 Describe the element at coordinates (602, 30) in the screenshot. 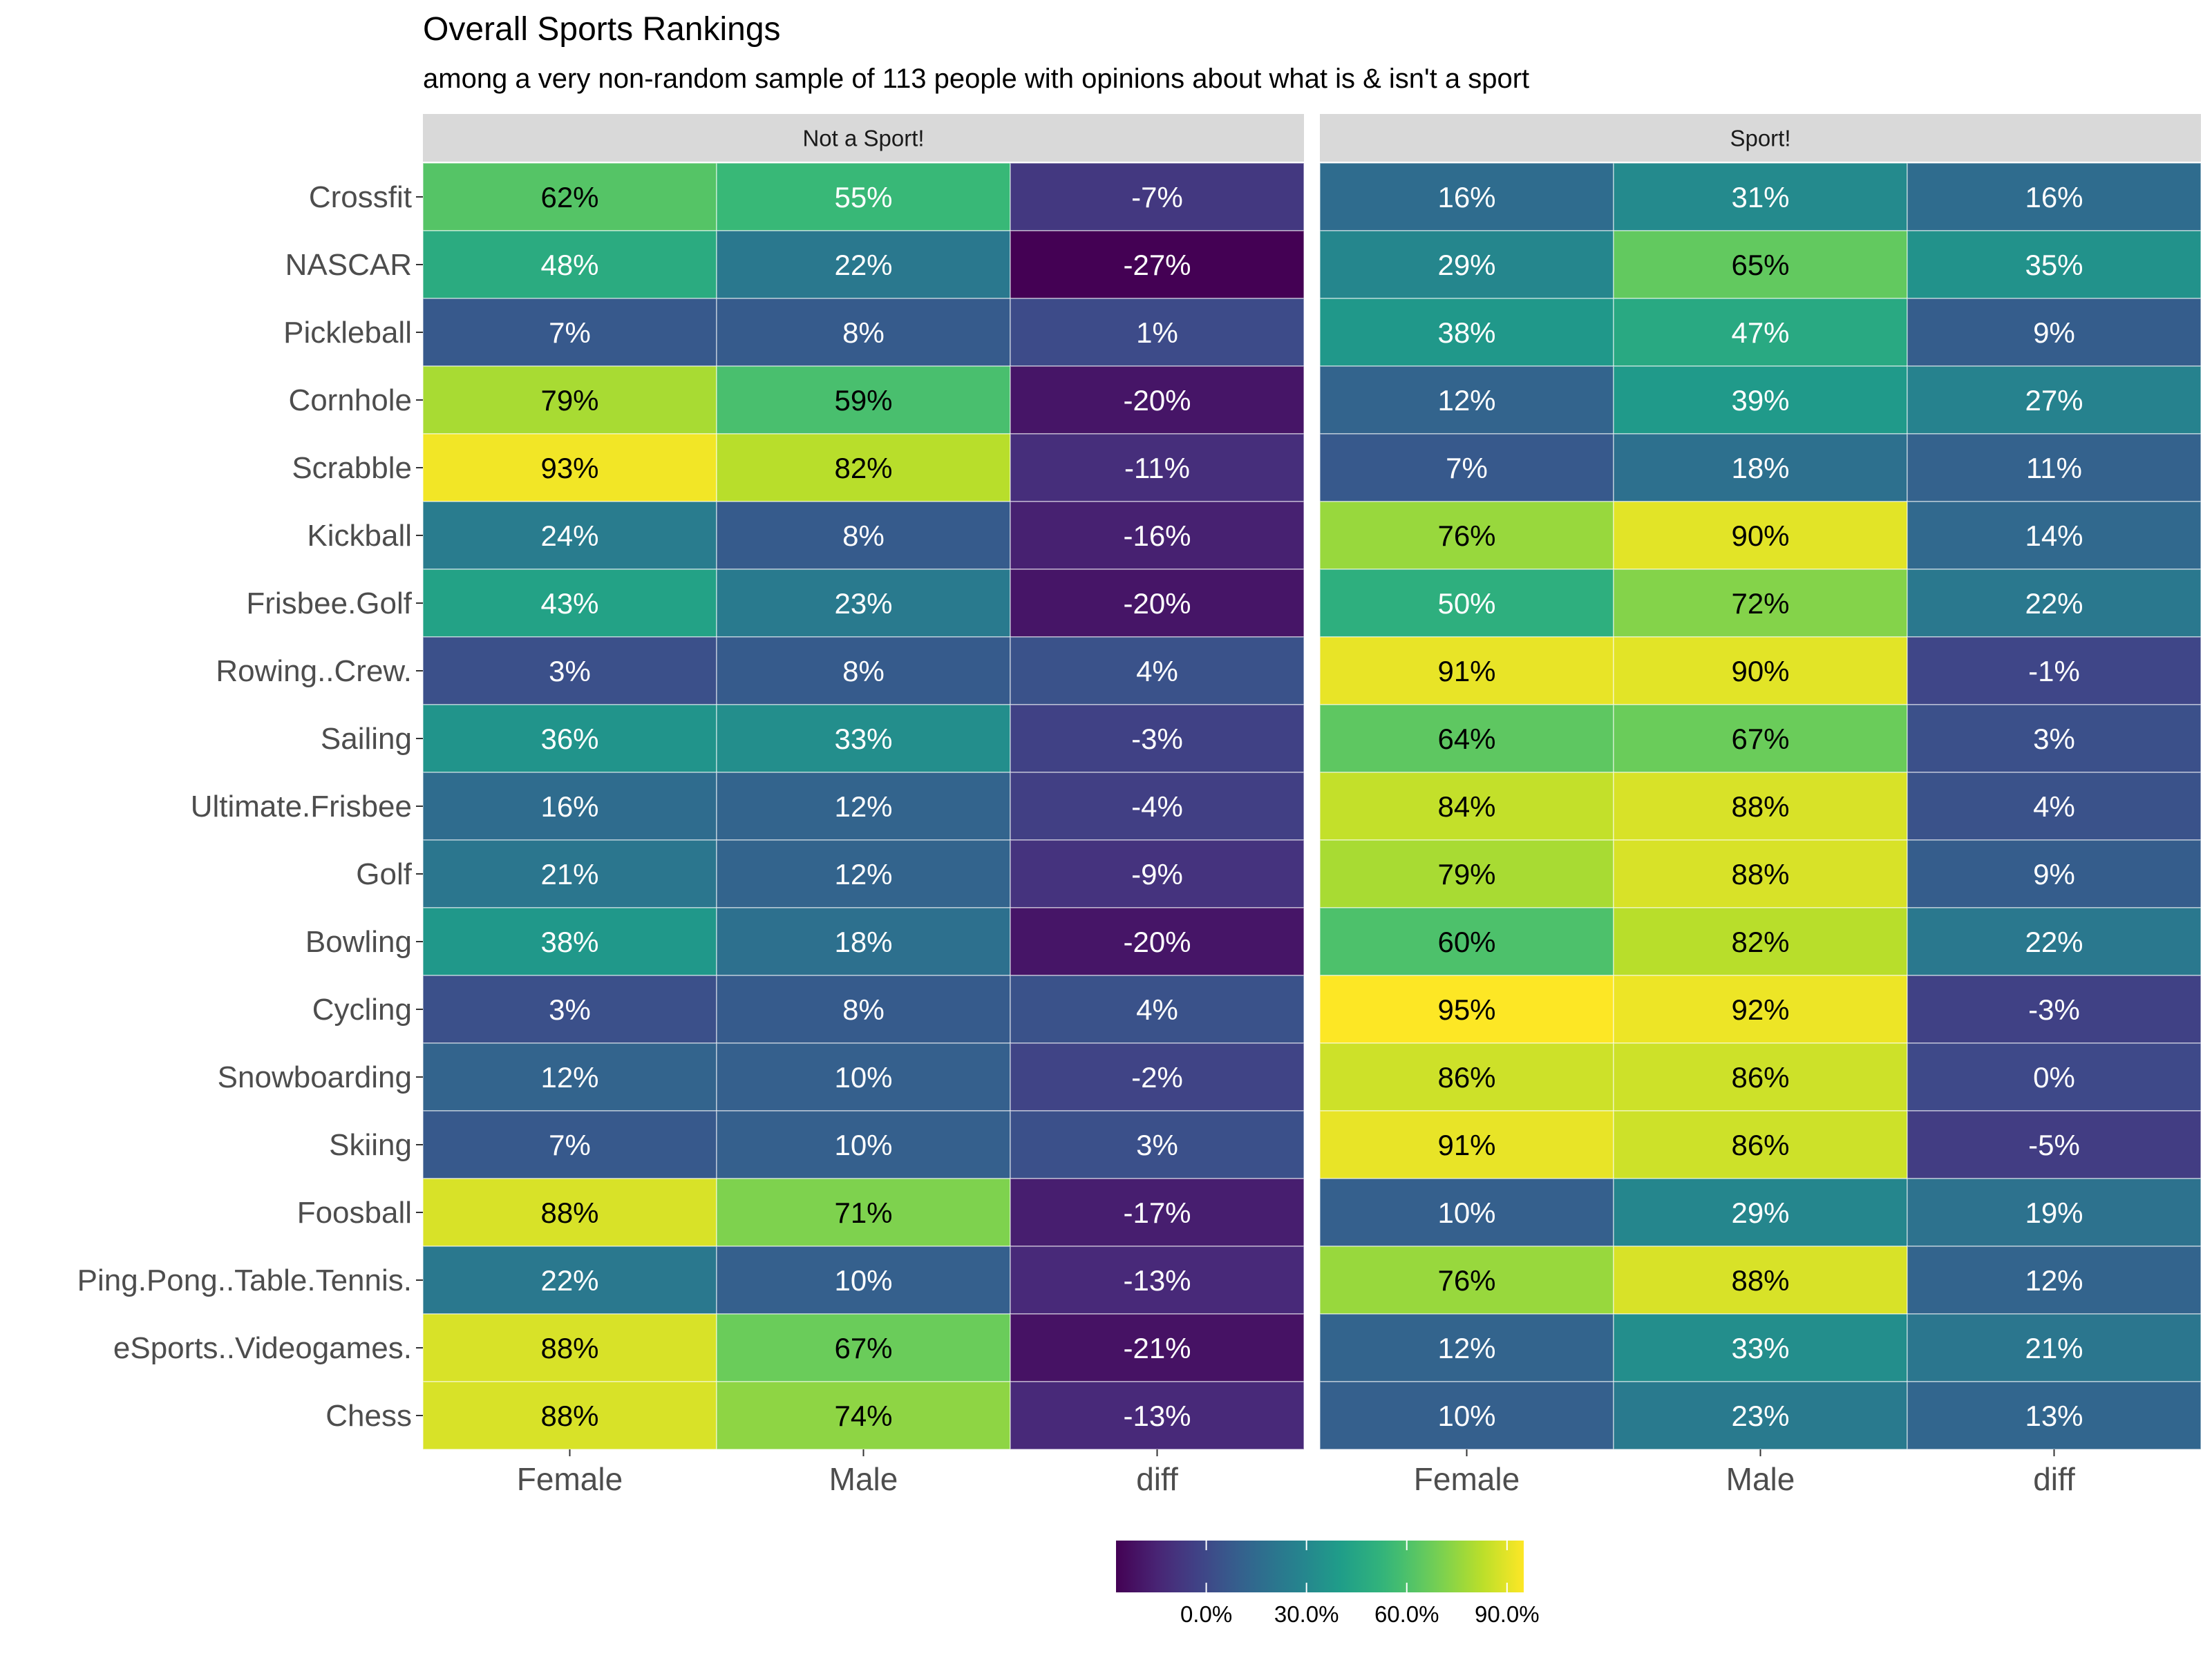

I see `chart-title: Overall Sports Rankings` at that location.